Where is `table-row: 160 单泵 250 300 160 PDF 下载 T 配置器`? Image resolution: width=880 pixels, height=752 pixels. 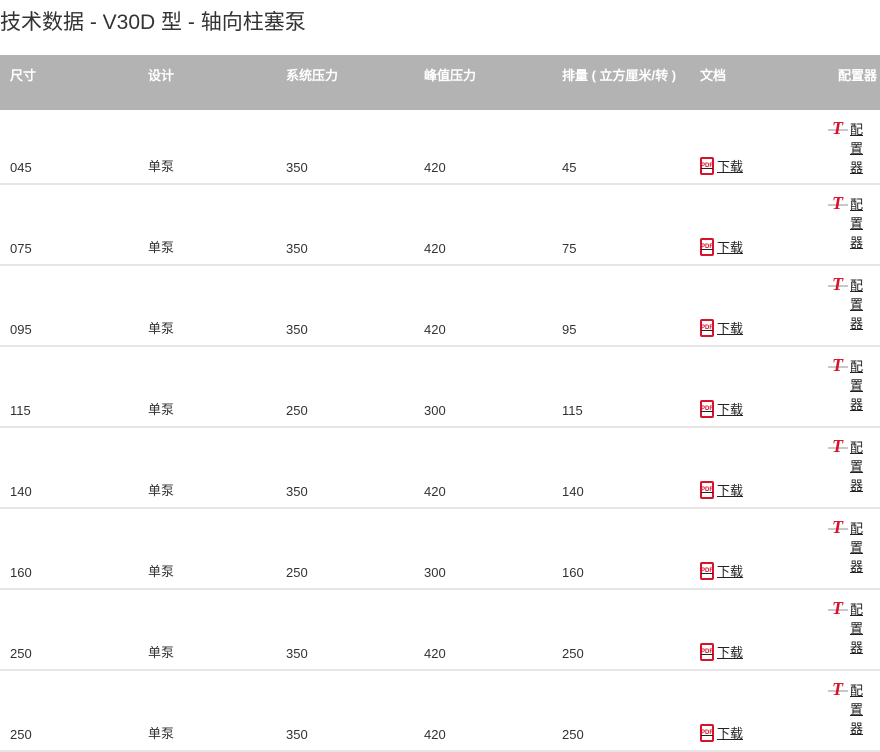 table-row: 160 单泵 250 300 160 PDF 下载 T 配置器 is located at coordinates (440, 549).